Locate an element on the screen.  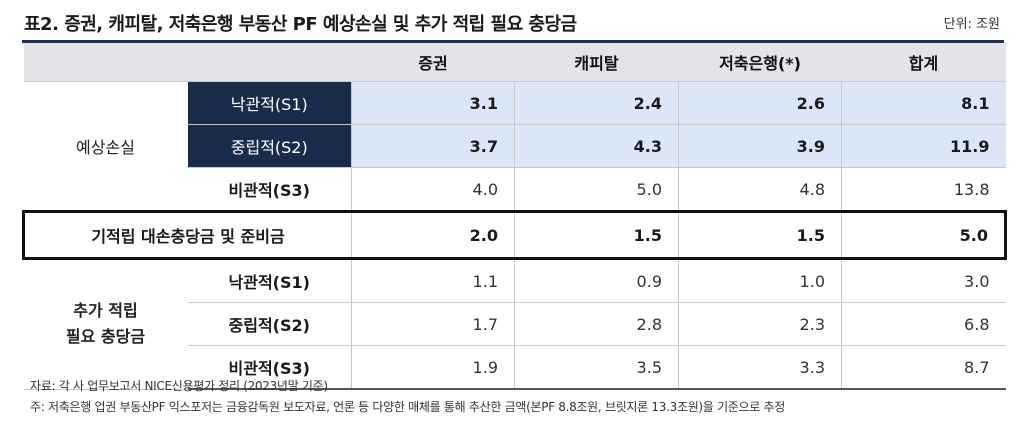
col-header: 증권 is located at coordinates (433, 62).